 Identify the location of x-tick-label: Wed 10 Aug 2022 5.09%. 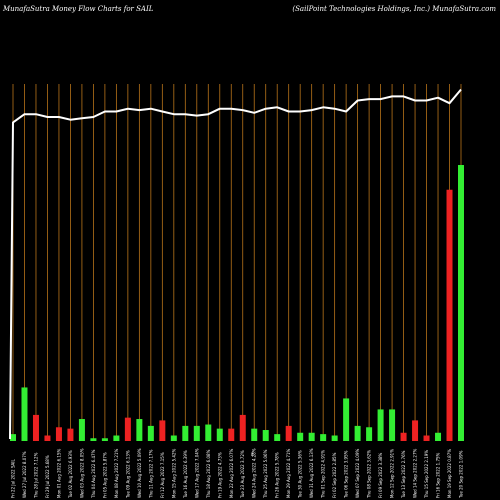
(139, 473).